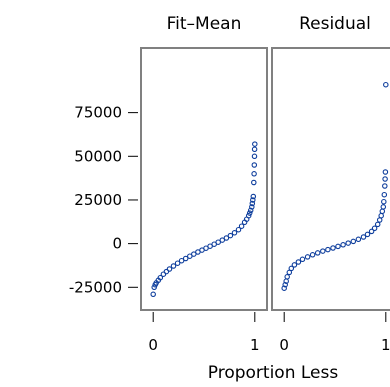  Describe the element at coordinates (95, 287) in the screenshot. I see `y-tick-label: -25000` at that location.